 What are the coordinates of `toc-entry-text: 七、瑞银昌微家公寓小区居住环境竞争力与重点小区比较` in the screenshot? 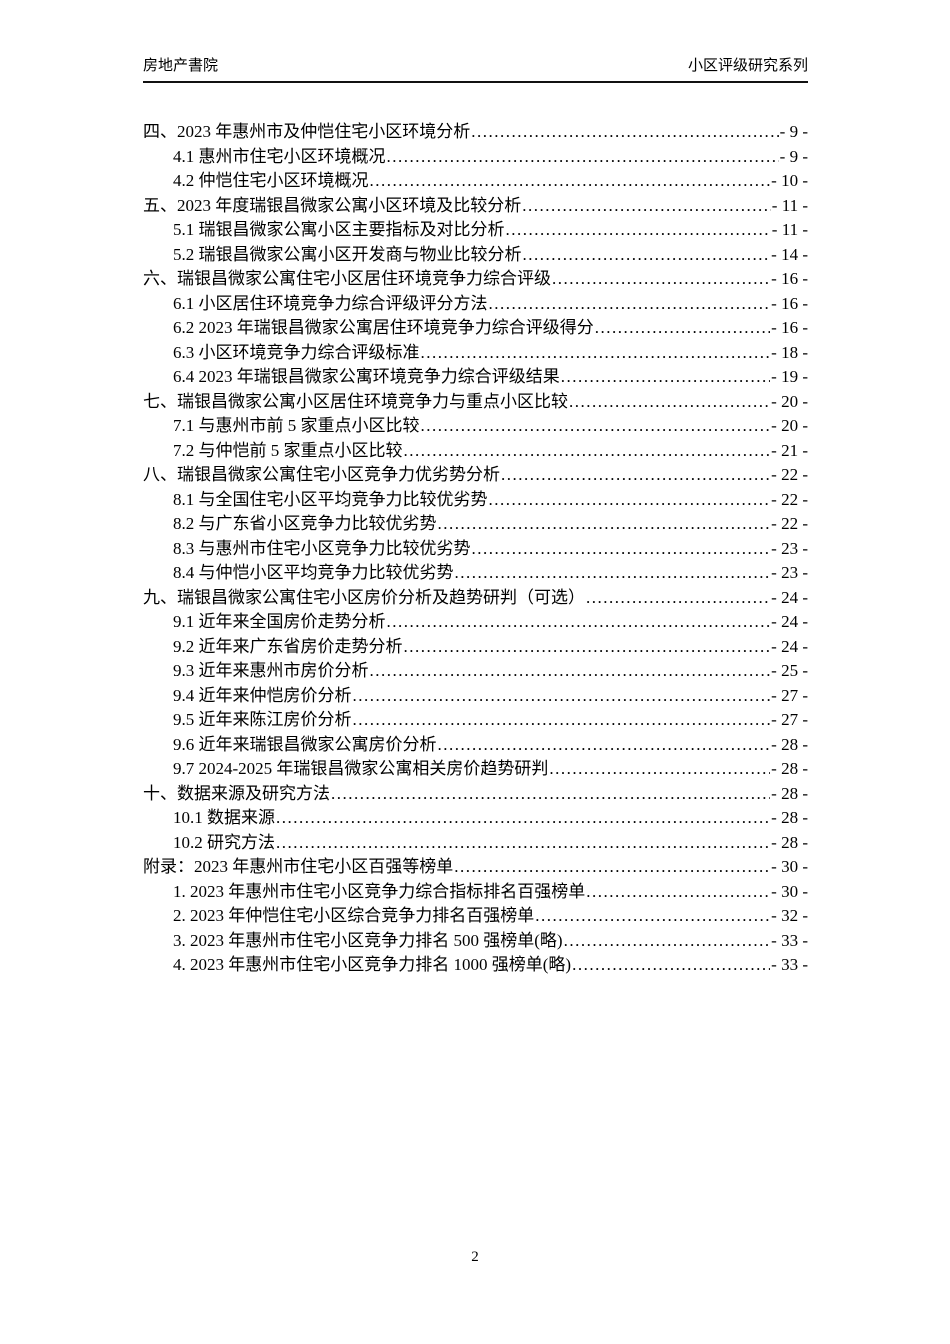 It's located at (355, 401).